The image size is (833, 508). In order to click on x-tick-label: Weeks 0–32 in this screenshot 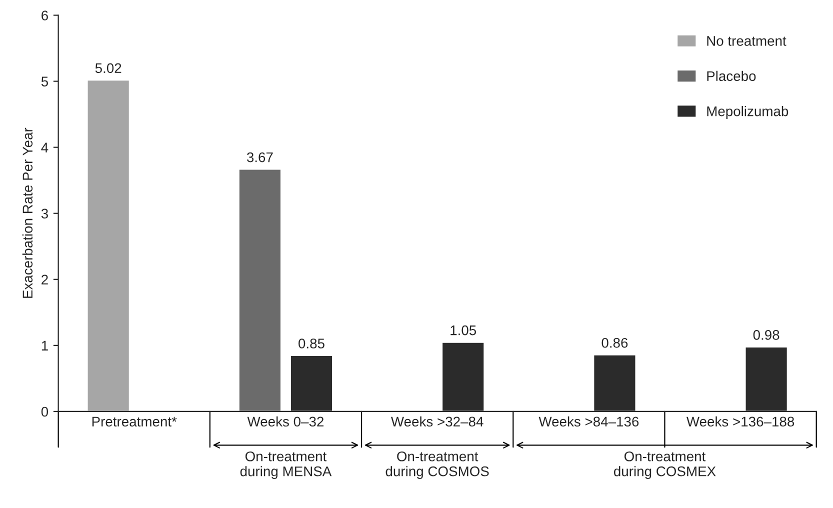, I will do `click(285, 421)`.